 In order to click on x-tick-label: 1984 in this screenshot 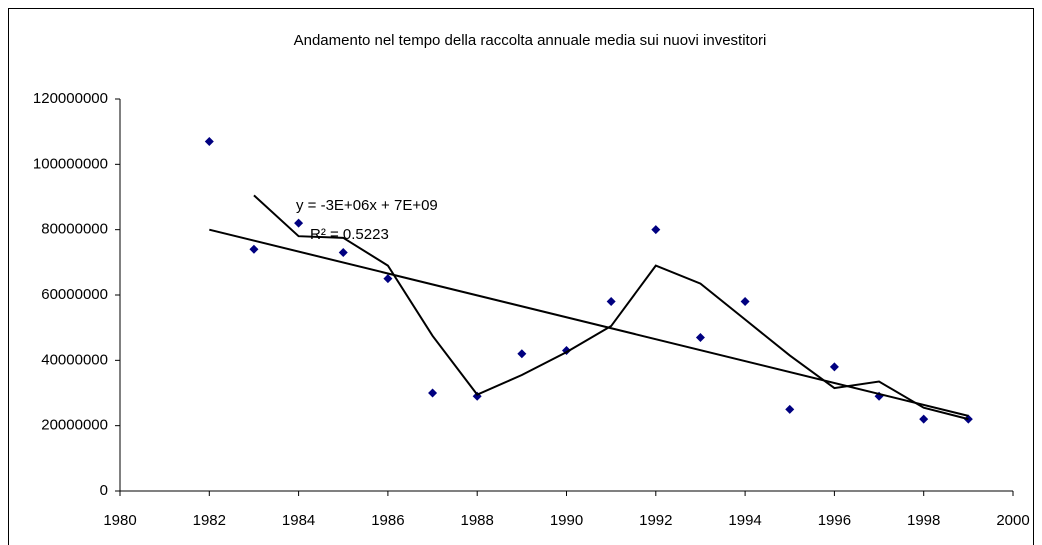, I will do `click(298, 520)`.